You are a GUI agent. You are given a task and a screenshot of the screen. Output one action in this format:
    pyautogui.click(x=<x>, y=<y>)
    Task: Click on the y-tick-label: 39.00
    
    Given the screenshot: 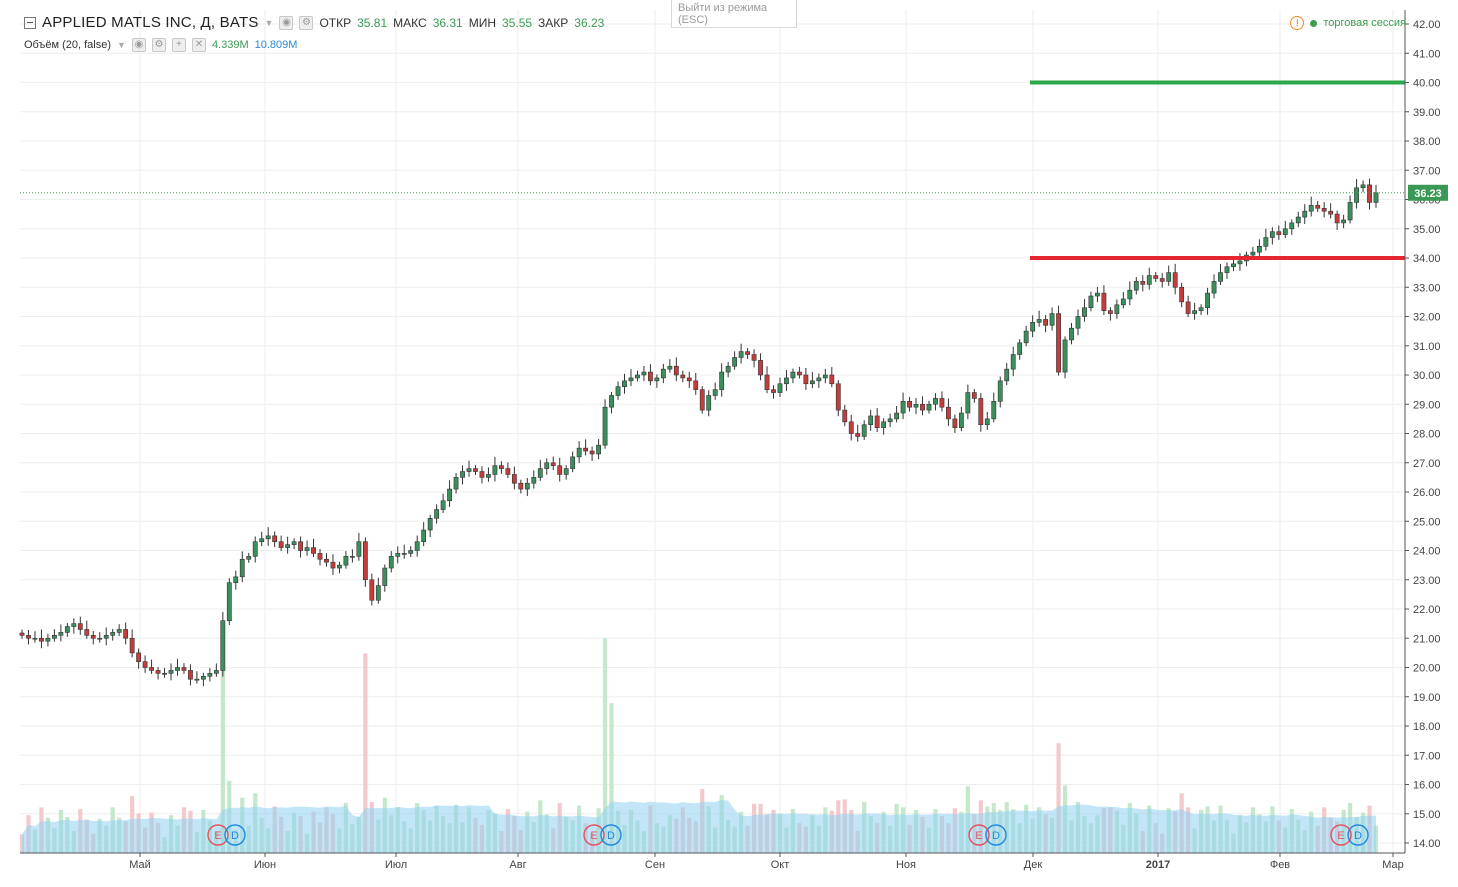 What is the action you would take?
    pyautogui.click(x=1427, y=113)
    